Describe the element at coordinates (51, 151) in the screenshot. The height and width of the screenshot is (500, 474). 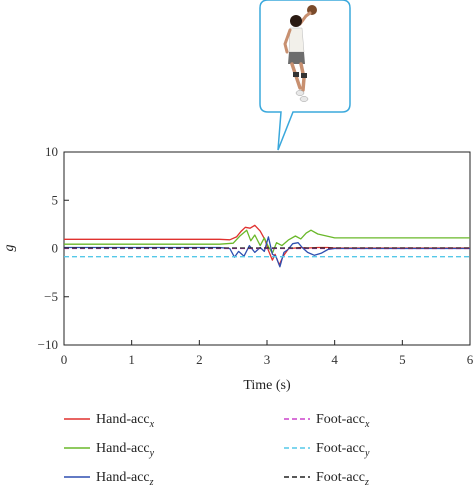
I see `y-tick-label: 10` at that location.